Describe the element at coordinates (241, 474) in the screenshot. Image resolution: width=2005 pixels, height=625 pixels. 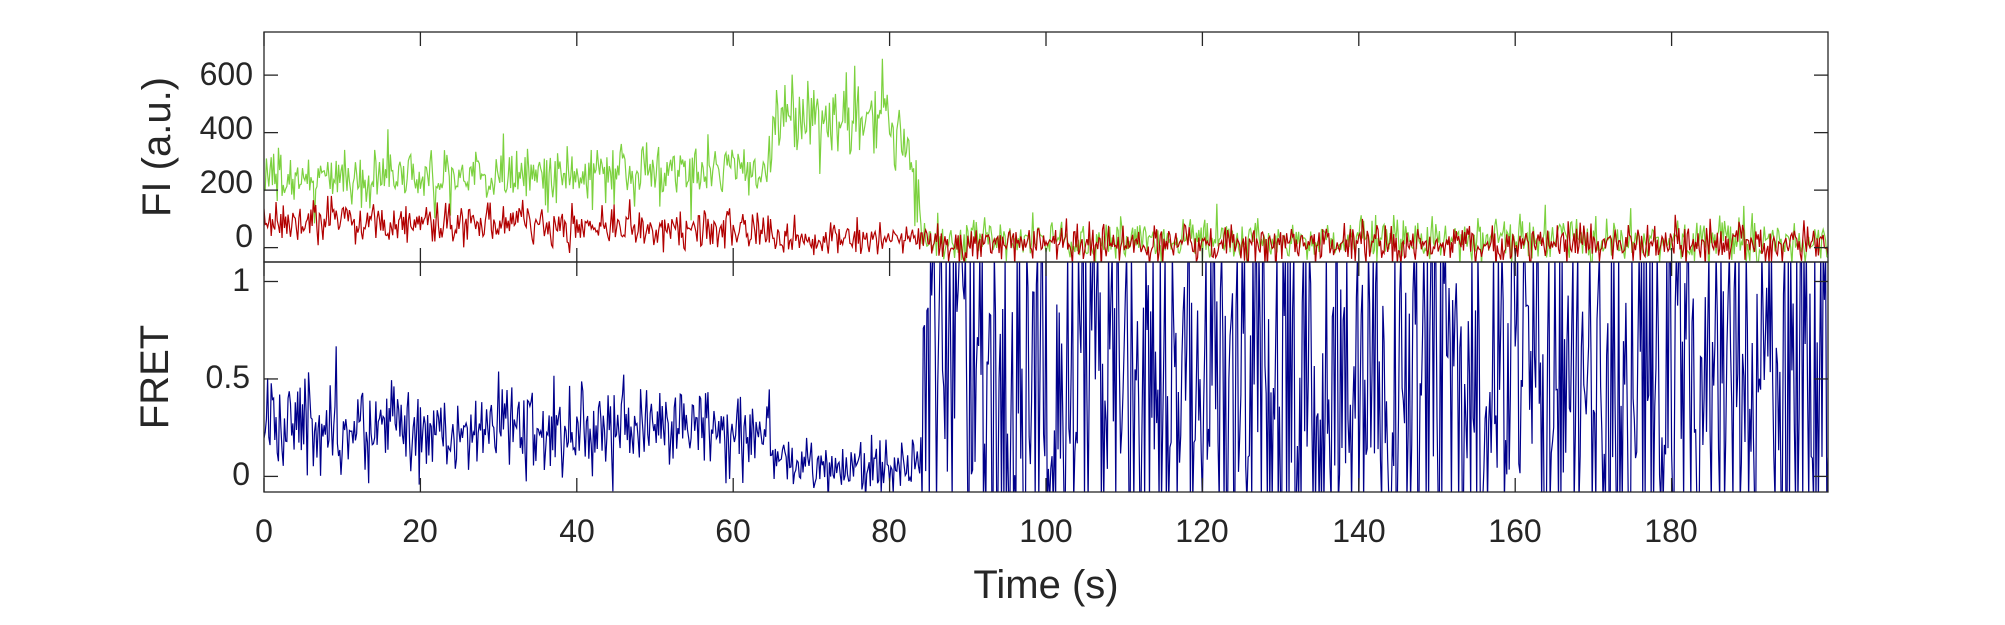
I see `fret-ytick-label: 0` at that location.